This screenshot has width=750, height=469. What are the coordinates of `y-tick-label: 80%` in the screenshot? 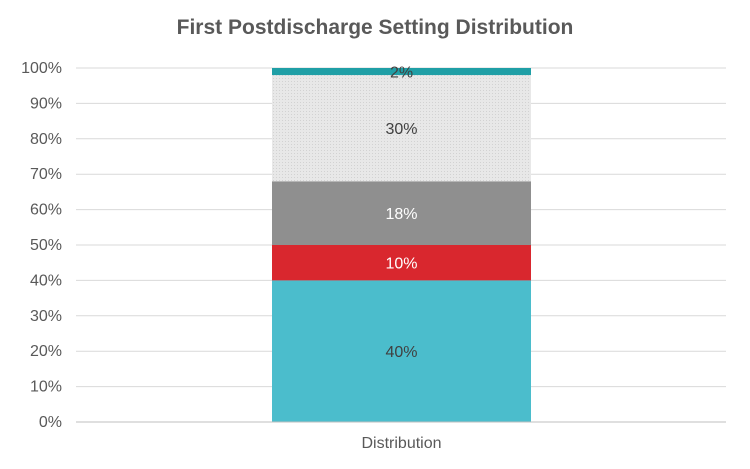 It's located at (46, 139).